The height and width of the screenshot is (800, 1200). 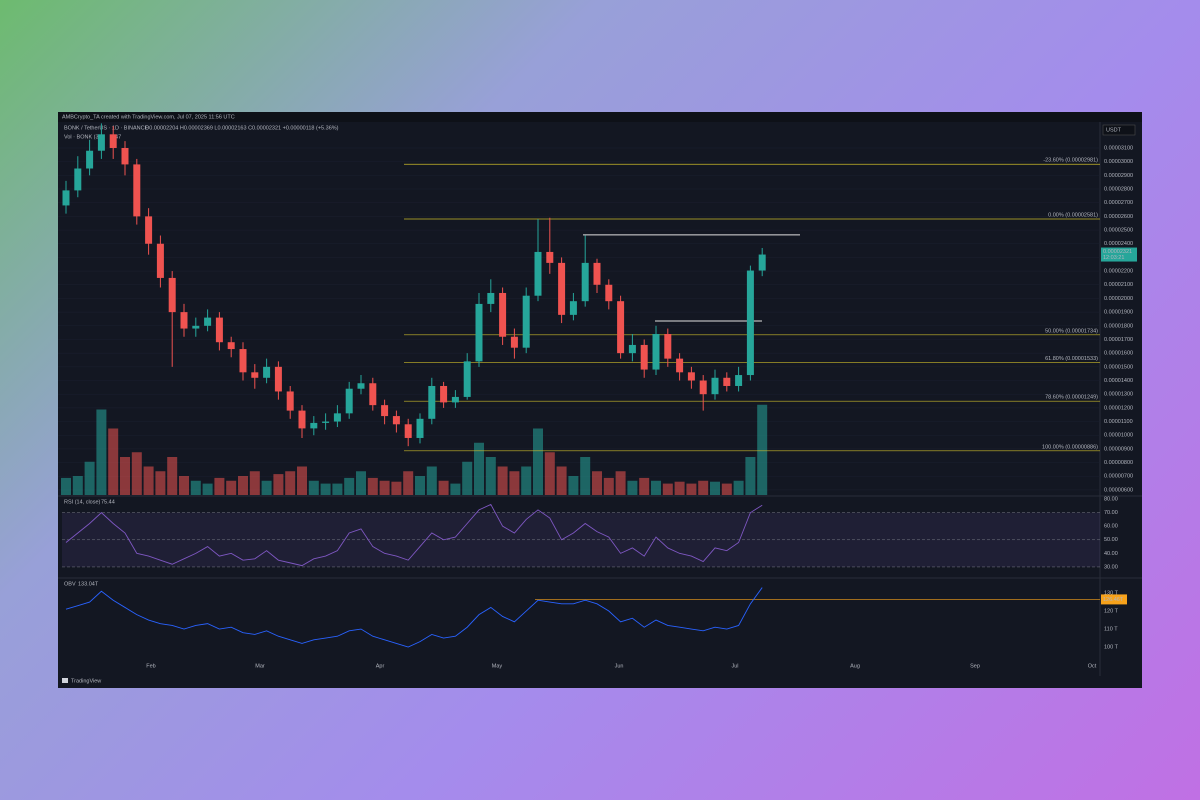 What do you see at coordinates (1111, 629) in the screenshot?
I see `y-tick-label: 110 T` at bounding box center [1111, 629].